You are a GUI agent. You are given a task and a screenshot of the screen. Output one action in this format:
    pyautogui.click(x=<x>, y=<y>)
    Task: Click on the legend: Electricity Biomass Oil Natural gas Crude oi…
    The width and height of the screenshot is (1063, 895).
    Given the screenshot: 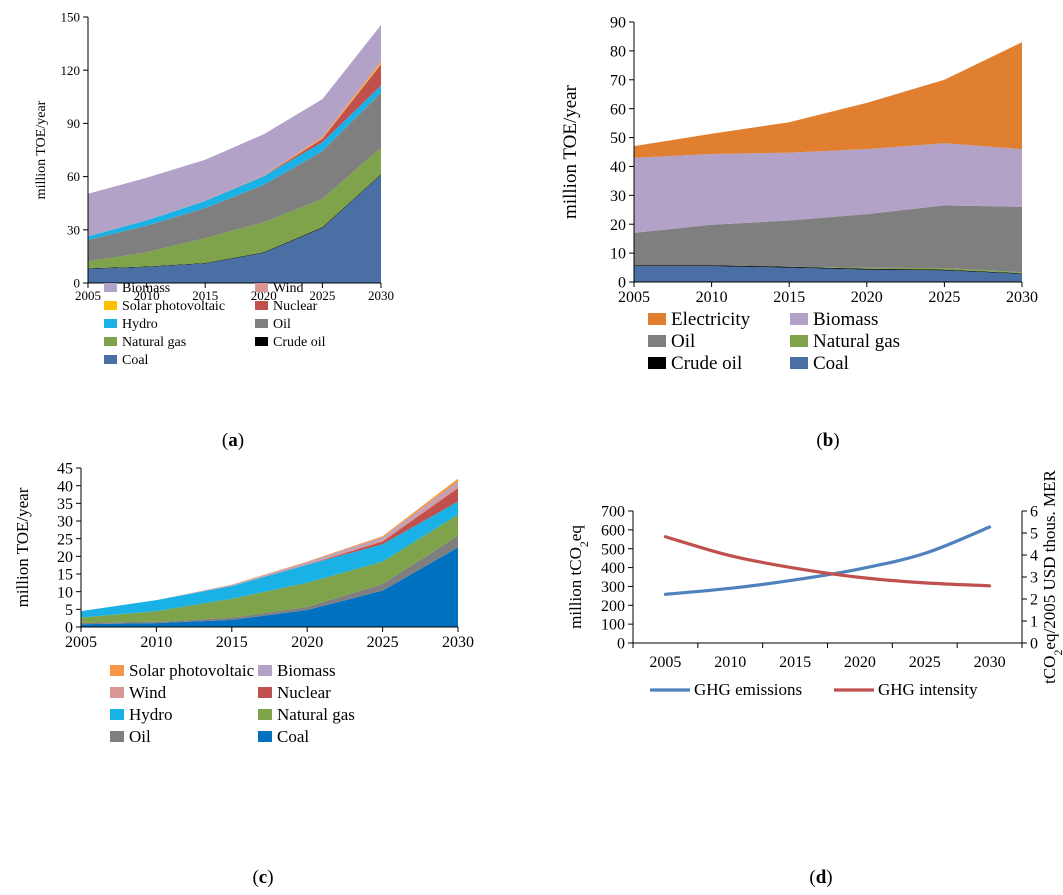 What is the action you would take?
    pyautogui.click(x=774, y=341)
    